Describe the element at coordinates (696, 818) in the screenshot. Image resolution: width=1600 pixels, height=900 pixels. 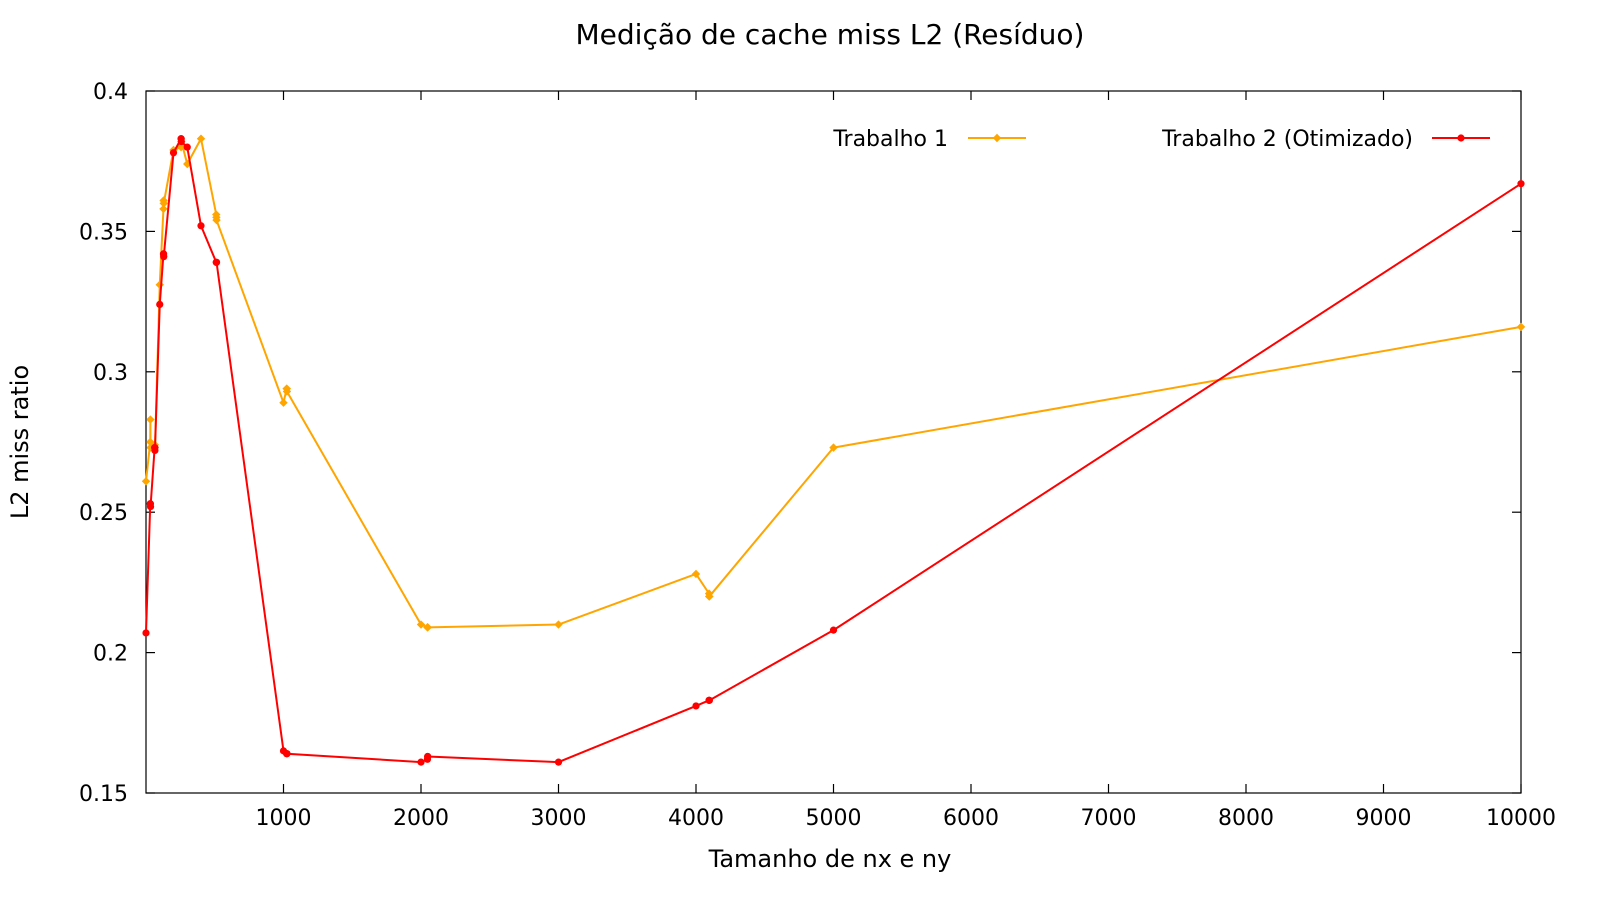
I see `x-tick-label: 4000` at that location.